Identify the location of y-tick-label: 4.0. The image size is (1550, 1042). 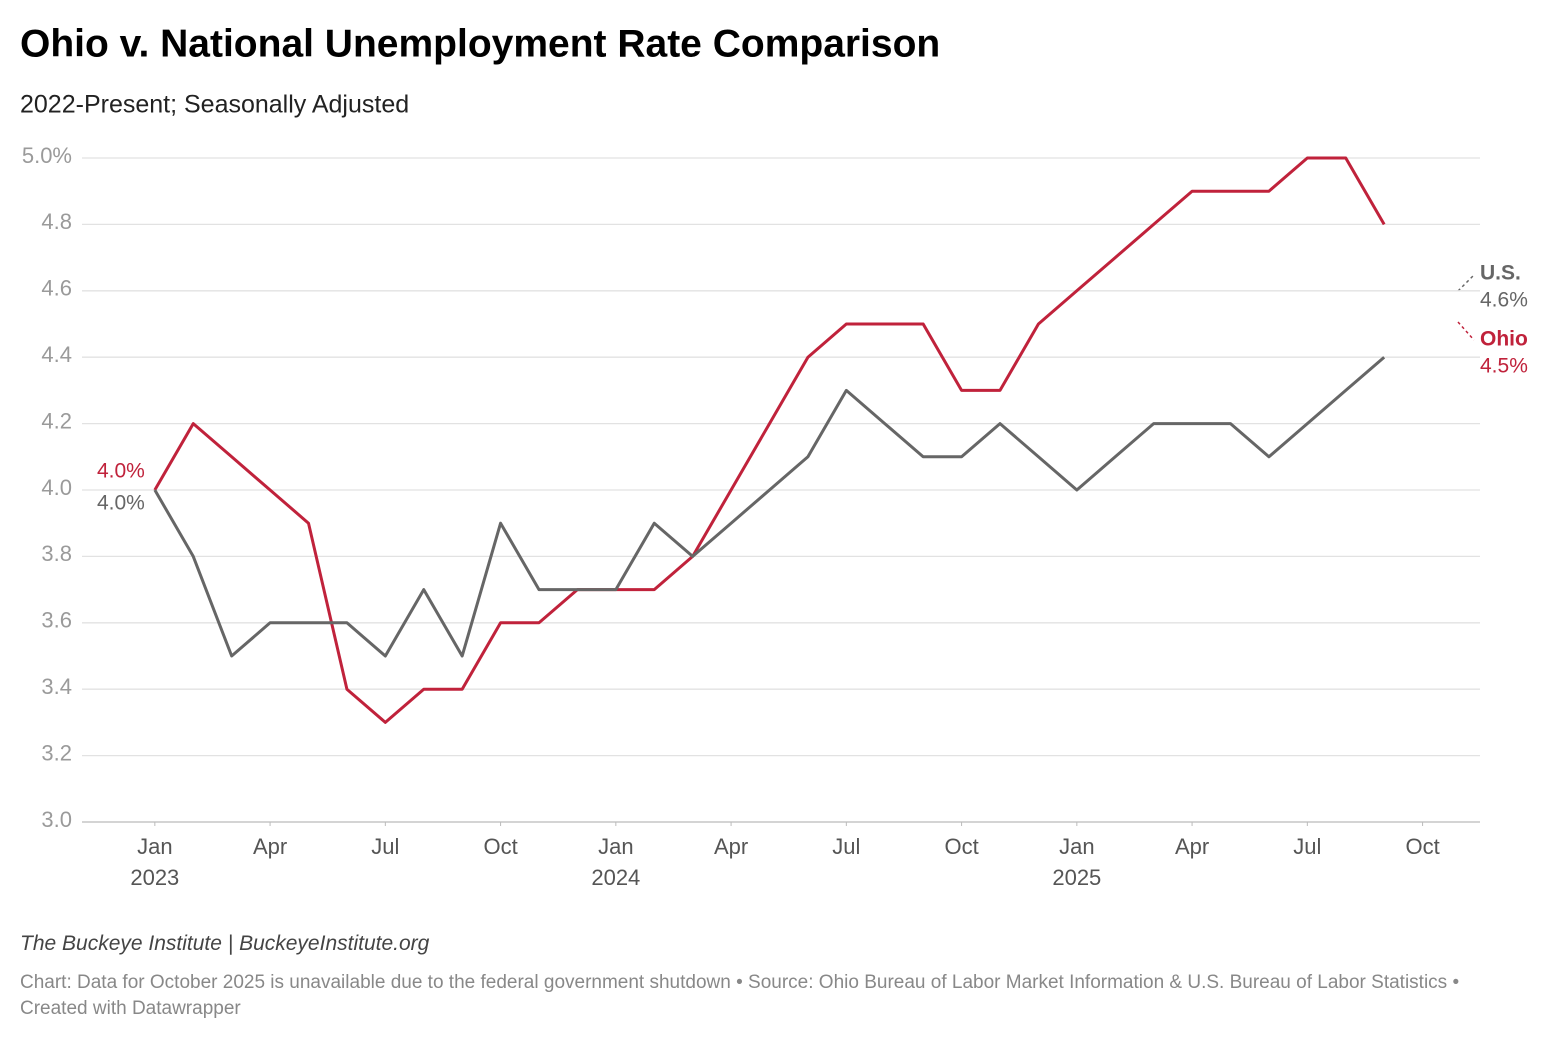
(56, 487).